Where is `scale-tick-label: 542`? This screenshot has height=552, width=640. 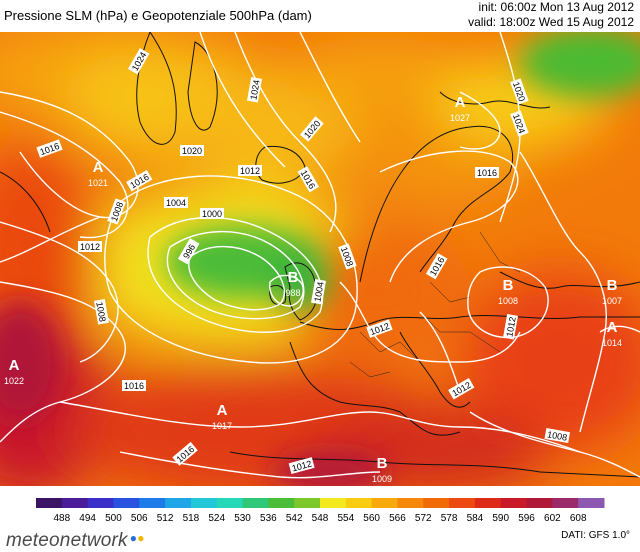 scale-tick-label: 542 is located at coordinates (294, 518).